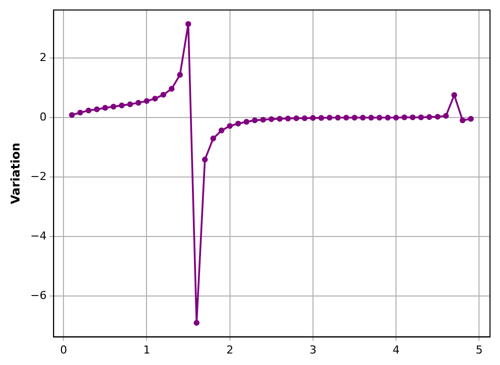  Describe the element at coordinates (146, 349) in the screenshot. I see `x-tick-label: 1` at that location.